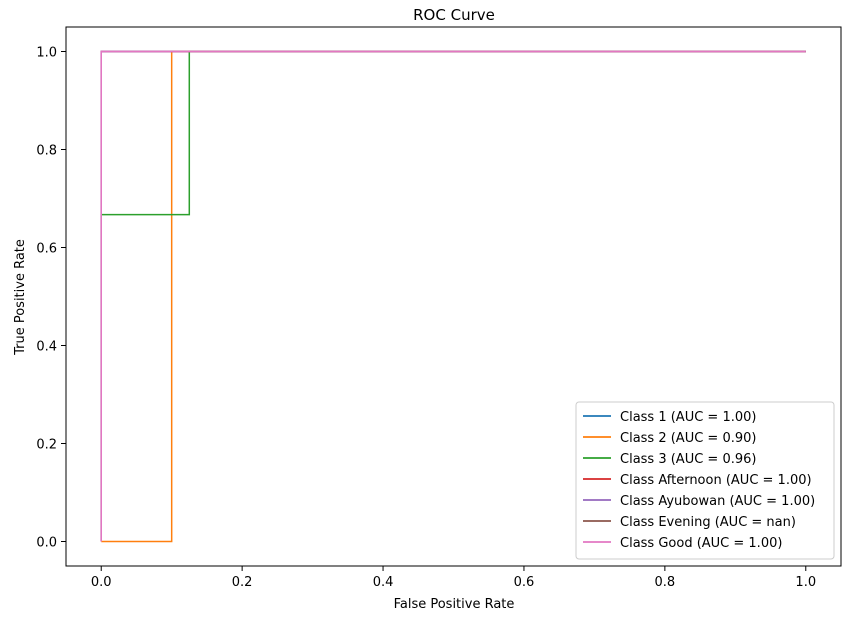 This screenshot has width=865, height=617. What do you see at coordinates (717, 501) in the screenshot?
I see `legend-label: Class Ayubowan (AUC = 1.00)` at bounding box center [717, 501].